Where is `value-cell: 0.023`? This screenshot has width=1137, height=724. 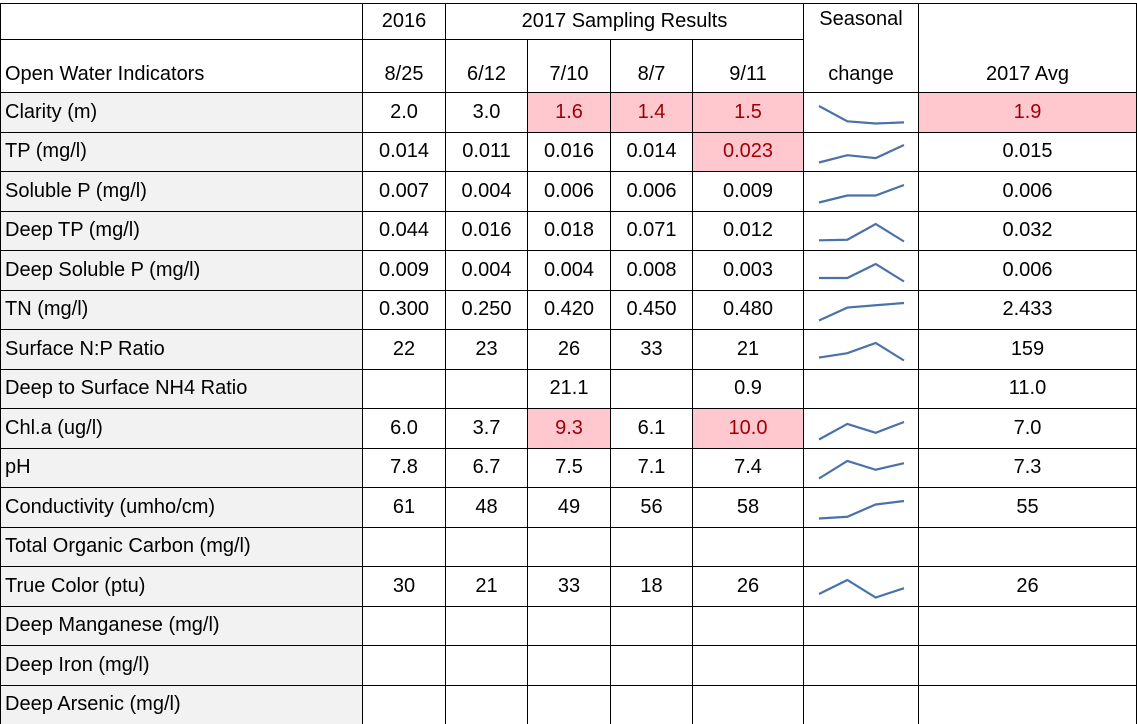
value-cell: 0.023 is located at coordinates (748, 151).